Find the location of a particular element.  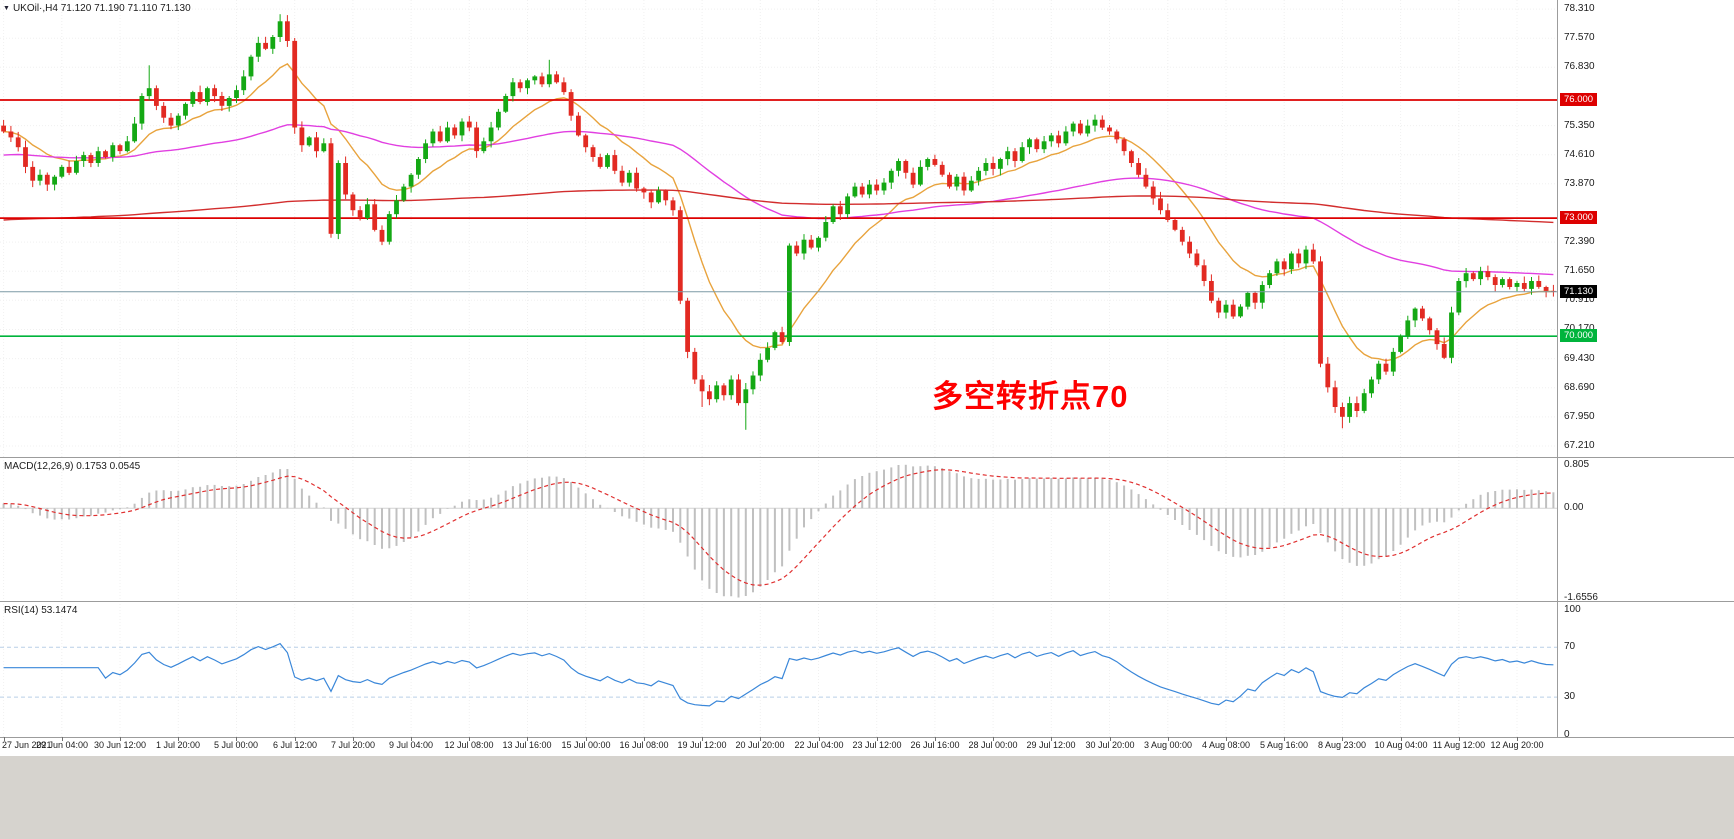

price-axis-label: 69.430 is located at coordinates (1579, 358).